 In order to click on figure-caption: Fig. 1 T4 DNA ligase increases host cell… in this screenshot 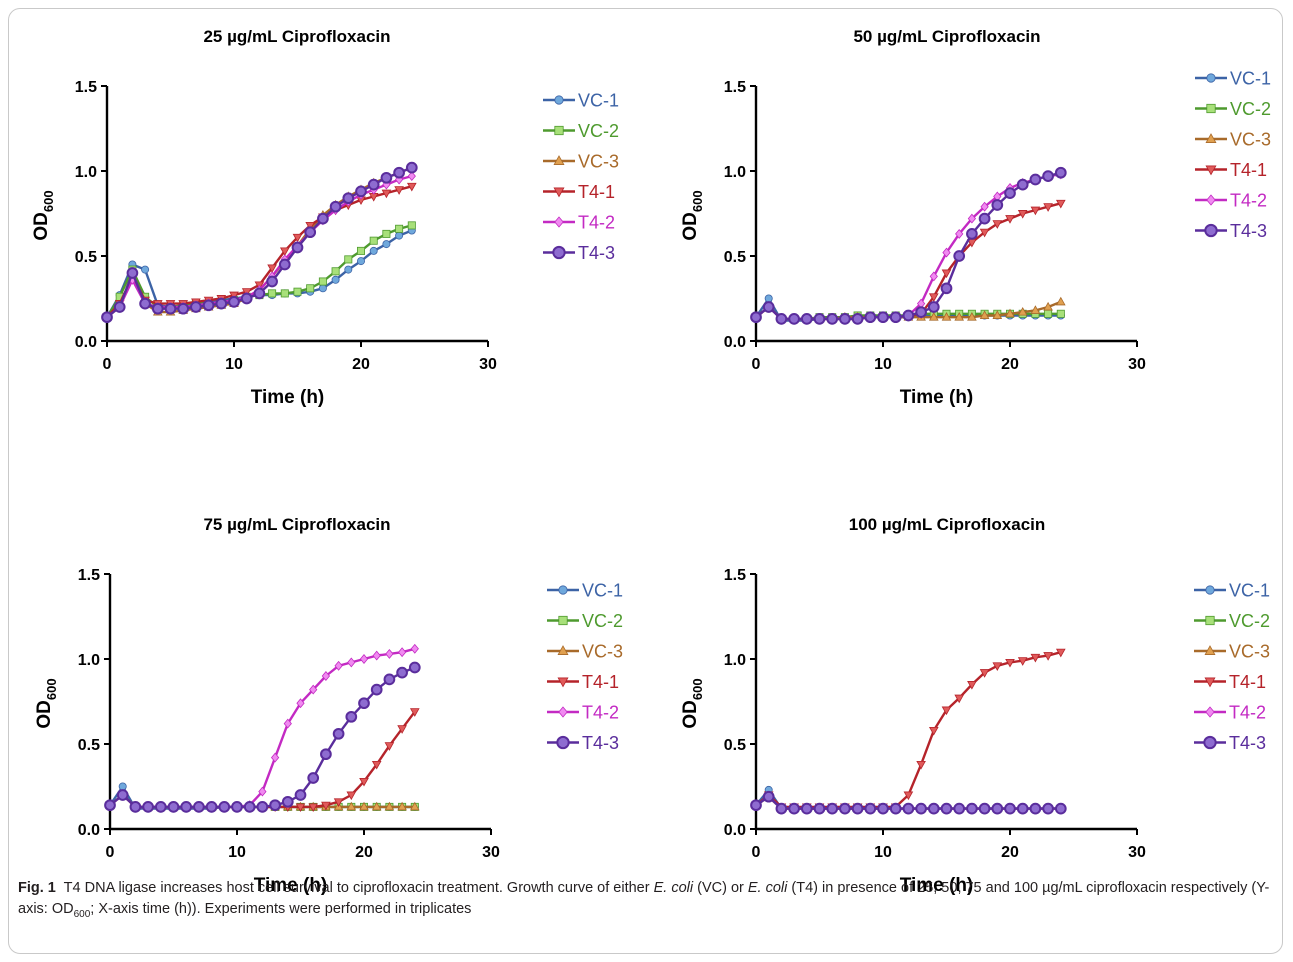, I will do `click(645, 899)`.